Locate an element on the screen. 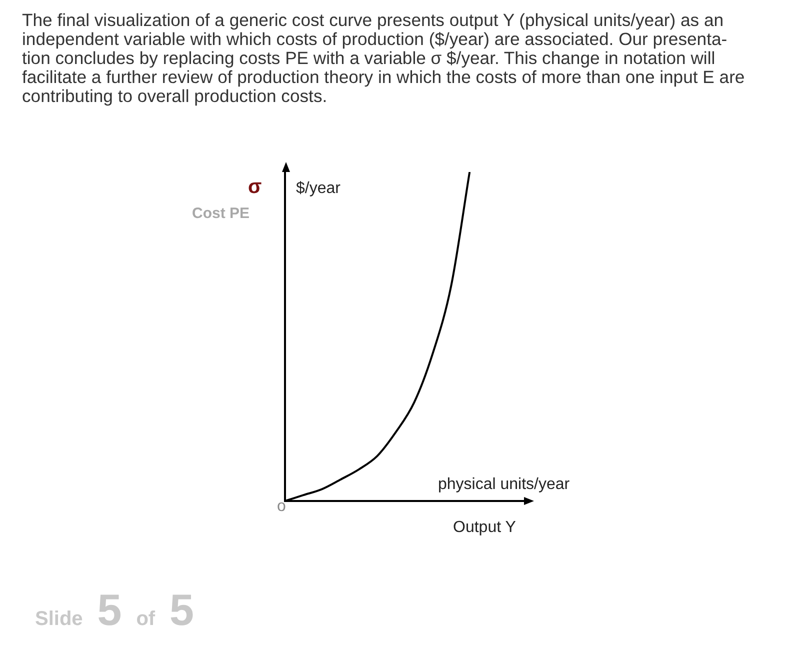 Image resolution: width=792 pixels, height=648 pixels. annotation: o is located at coordinates (281, 507).